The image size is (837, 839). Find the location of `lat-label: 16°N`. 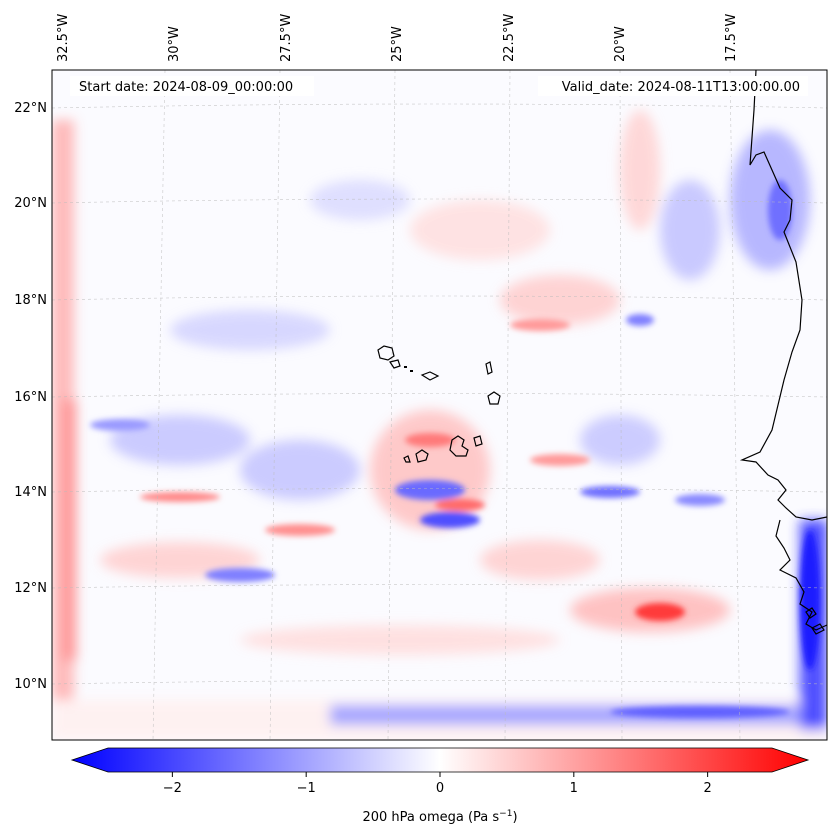

lat-label: 16°N is located at coordinates (30, 397).